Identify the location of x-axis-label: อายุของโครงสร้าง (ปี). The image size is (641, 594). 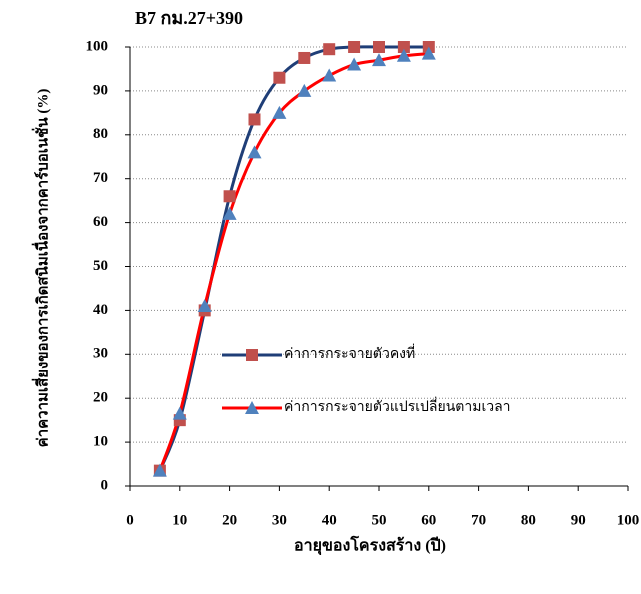
(370, 545).